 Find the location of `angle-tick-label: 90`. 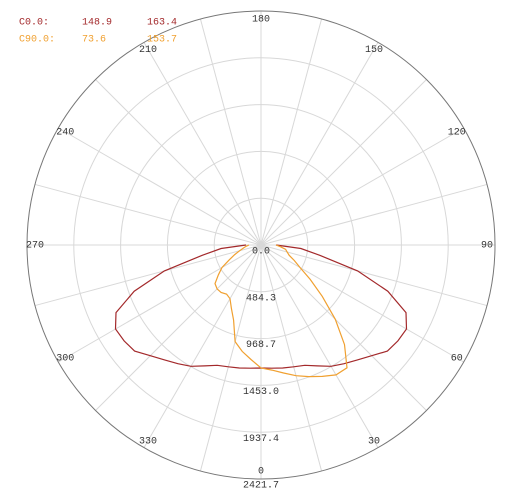

angle-tick-label: 90 is located at coordinates (487, 246).